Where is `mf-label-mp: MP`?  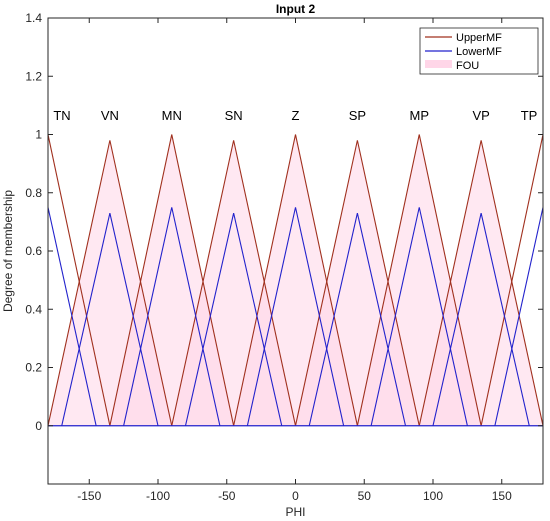 mf-label-mp: MP is located at coordinates (420, 115).